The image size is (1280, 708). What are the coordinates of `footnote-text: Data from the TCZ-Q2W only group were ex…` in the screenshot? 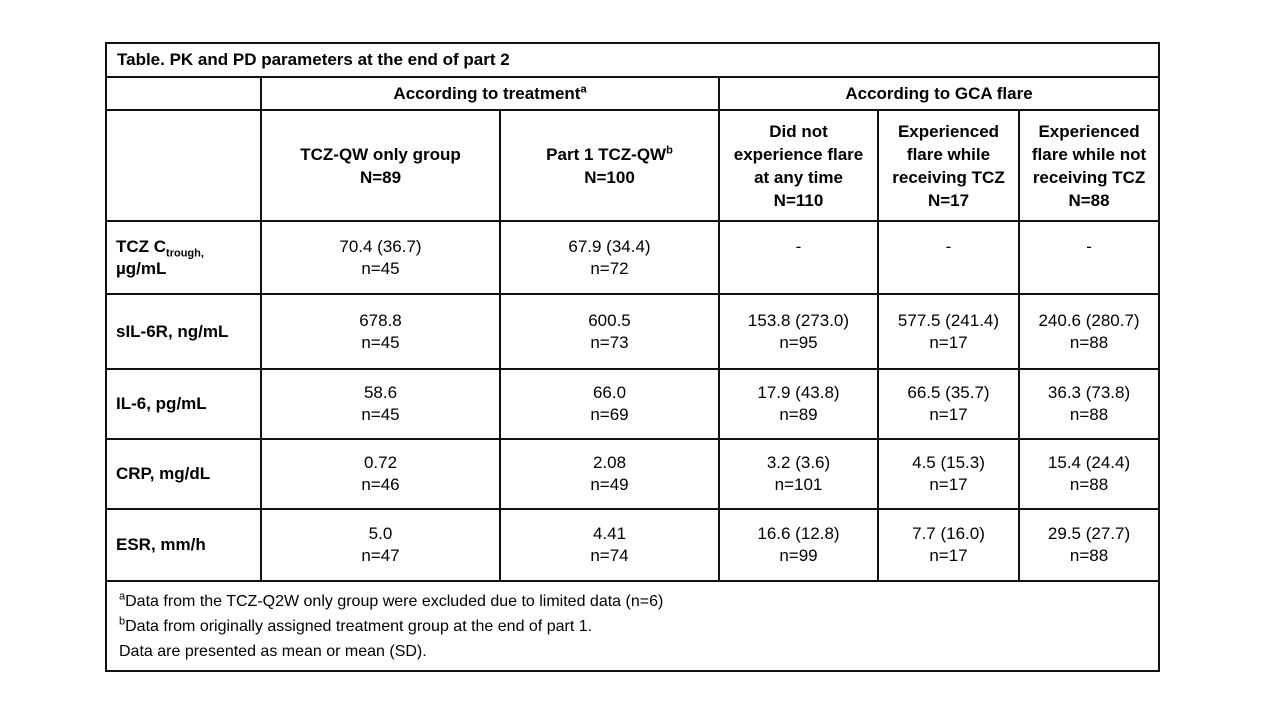 It's located at (394, 601).